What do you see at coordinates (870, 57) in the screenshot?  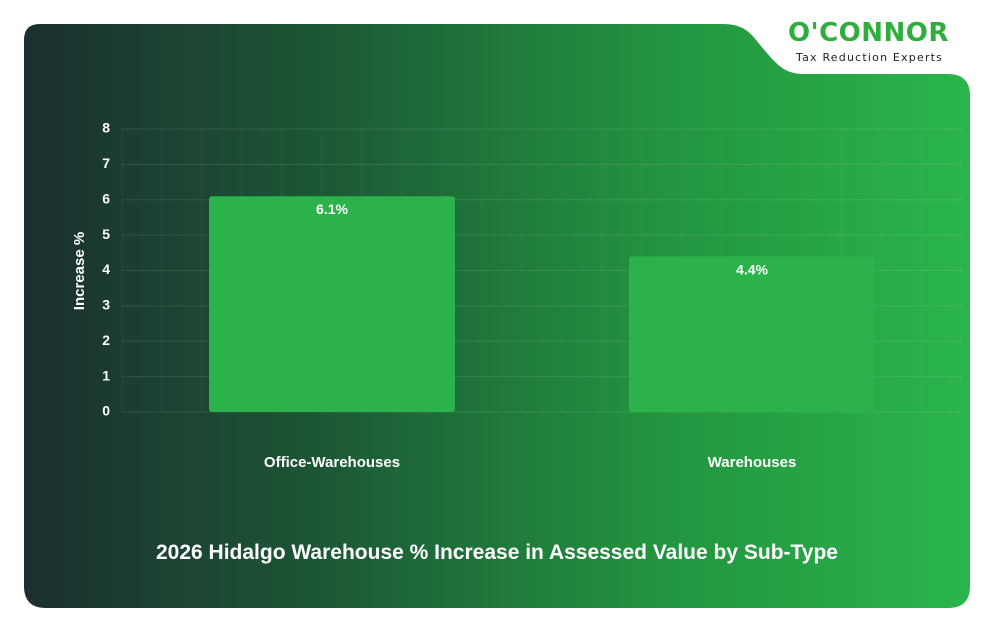 I see `logo-tagline: Tax Reduction Experts` at bounding box center [870, 57].